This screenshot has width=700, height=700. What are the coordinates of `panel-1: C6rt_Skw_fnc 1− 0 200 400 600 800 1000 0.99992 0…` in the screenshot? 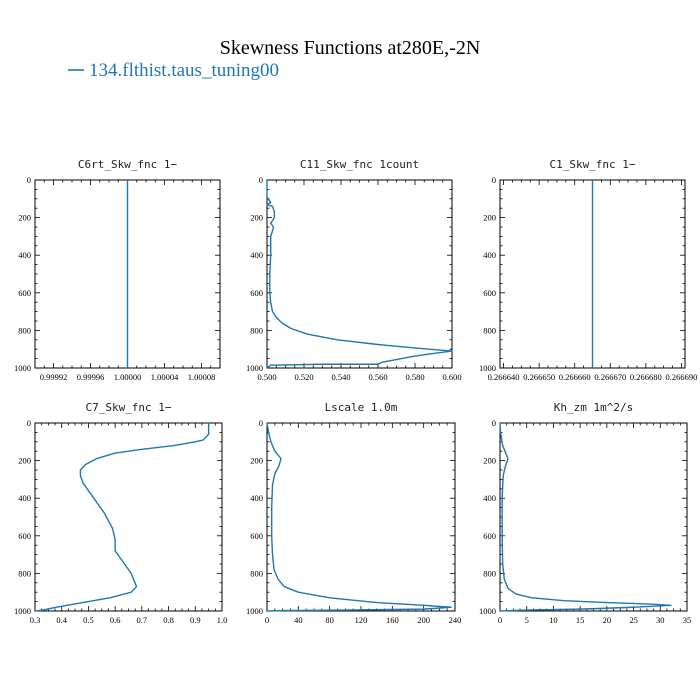 It's located at (117, 270).